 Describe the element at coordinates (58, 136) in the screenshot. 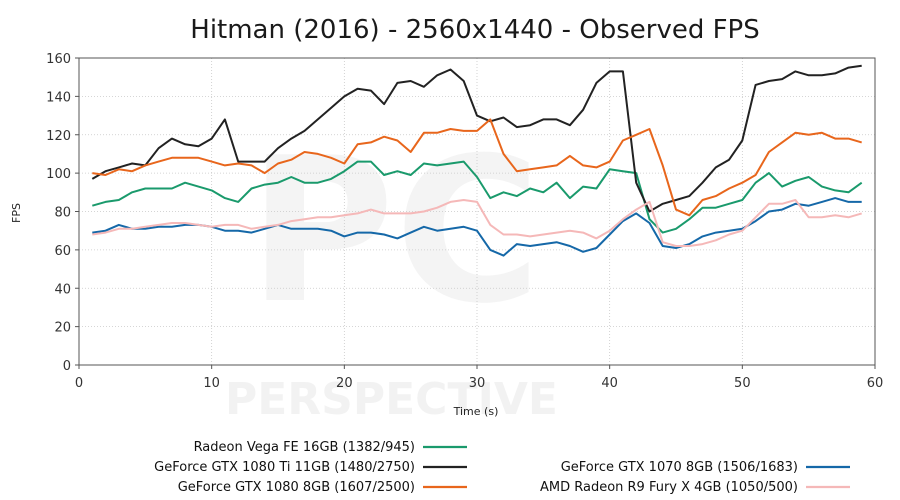

I see `y-tick-label: 120` at that location.